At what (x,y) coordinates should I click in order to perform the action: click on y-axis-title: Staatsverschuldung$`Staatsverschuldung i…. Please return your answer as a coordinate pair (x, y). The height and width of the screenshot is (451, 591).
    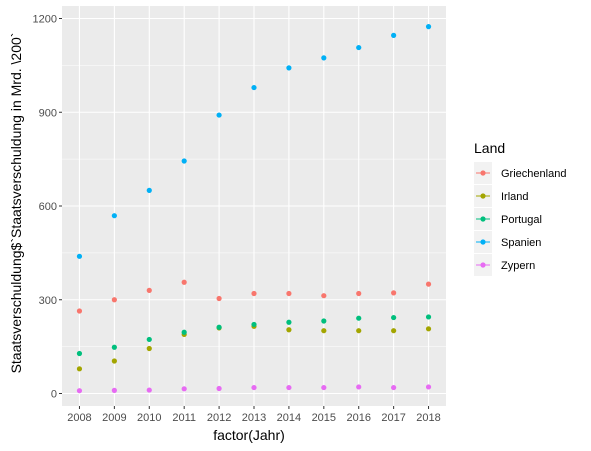
    Looking at the image, I should click on (16, 203).